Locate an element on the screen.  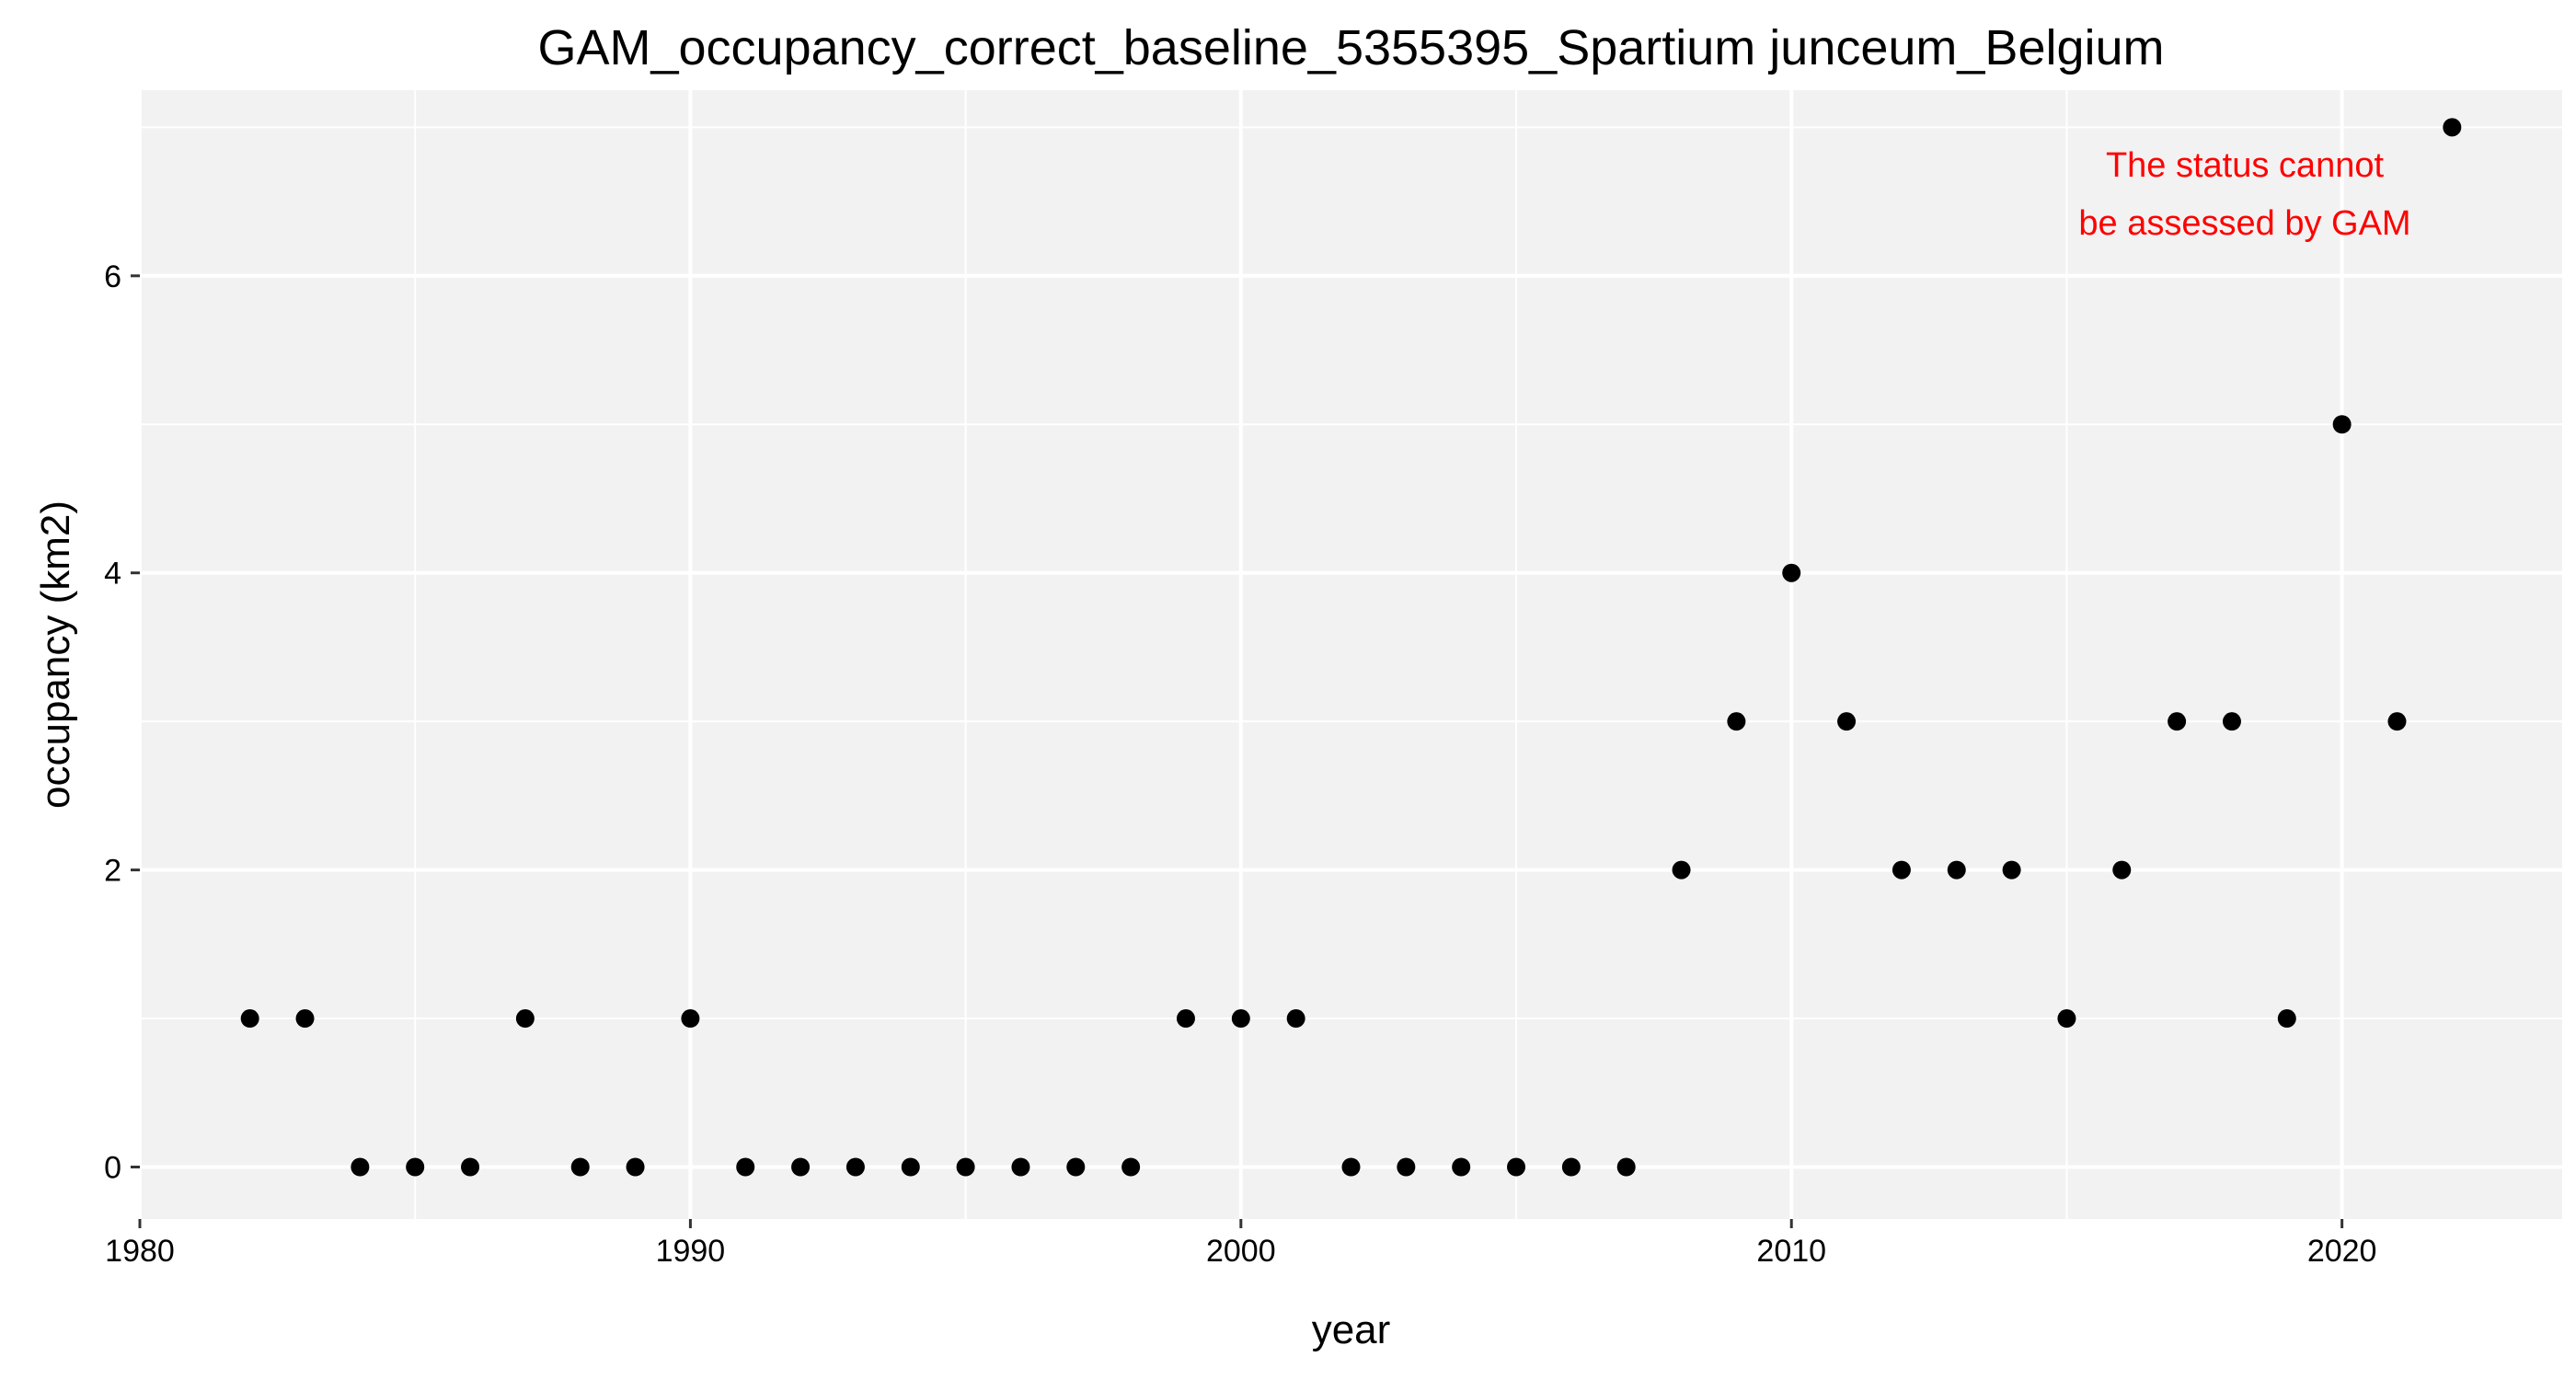
y-tick-label: 6 is located at coordinates (112, 276).